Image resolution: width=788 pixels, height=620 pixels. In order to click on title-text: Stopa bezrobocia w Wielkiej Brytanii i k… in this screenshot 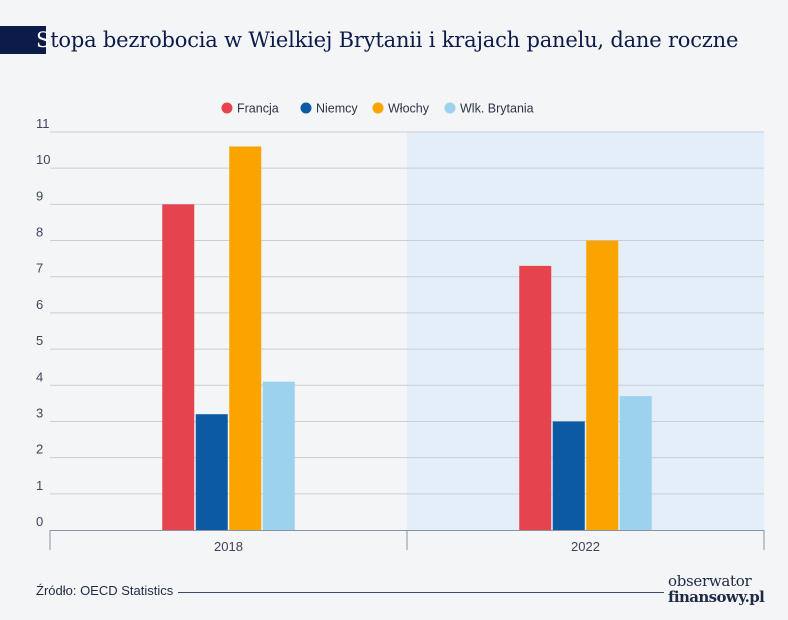, I will do `click(369, 40)`.